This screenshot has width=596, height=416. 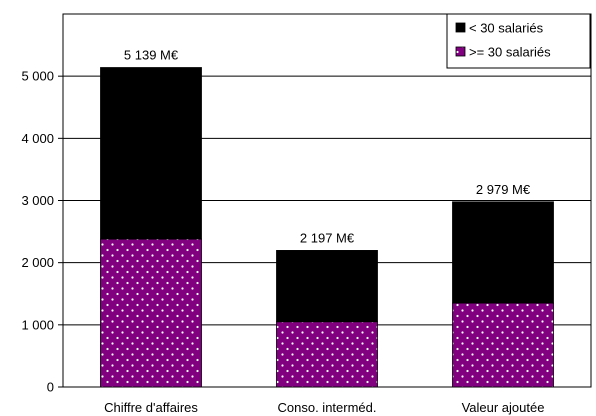 I want to click on legend: < 30 salariés >= 30 salariés, so click(x=518, y=41).